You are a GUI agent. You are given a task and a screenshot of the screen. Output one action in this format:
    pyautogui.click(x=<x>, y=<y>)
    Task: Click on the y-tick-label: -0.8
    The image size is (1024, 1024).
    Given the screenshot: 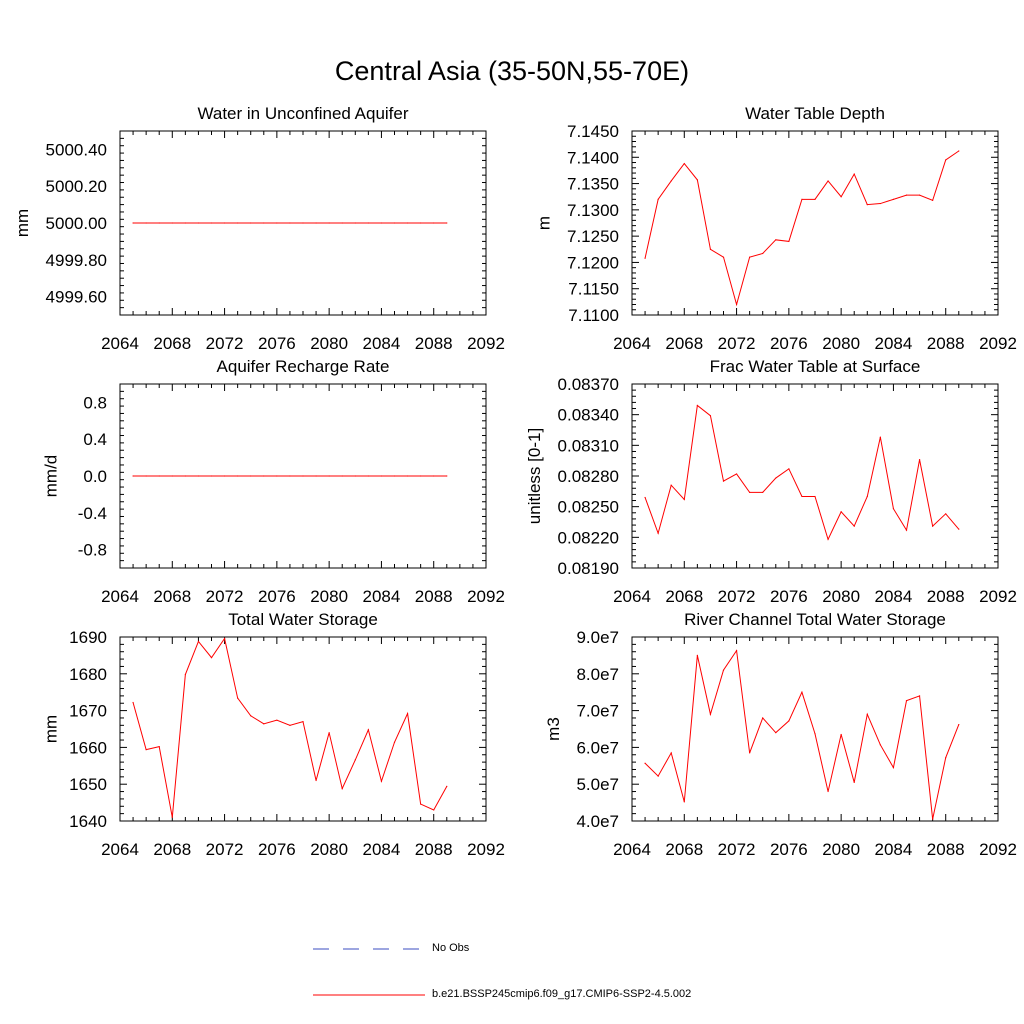 What is the action you would take?
    pyautogui.click(x=92, y=550)
    